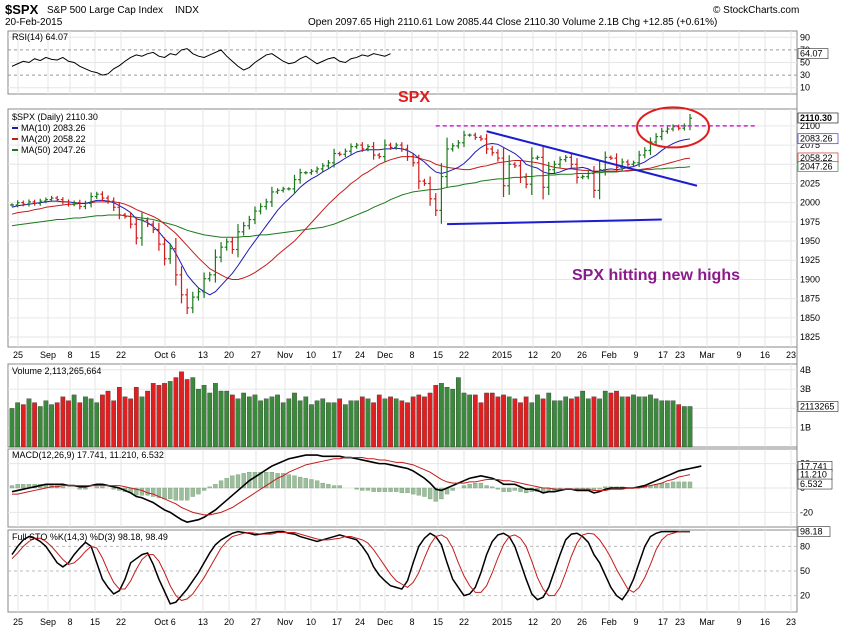  Describe the element at coordinates (813, 474) in the screenshot. I see `macd-value-label: 11.210` at that location.